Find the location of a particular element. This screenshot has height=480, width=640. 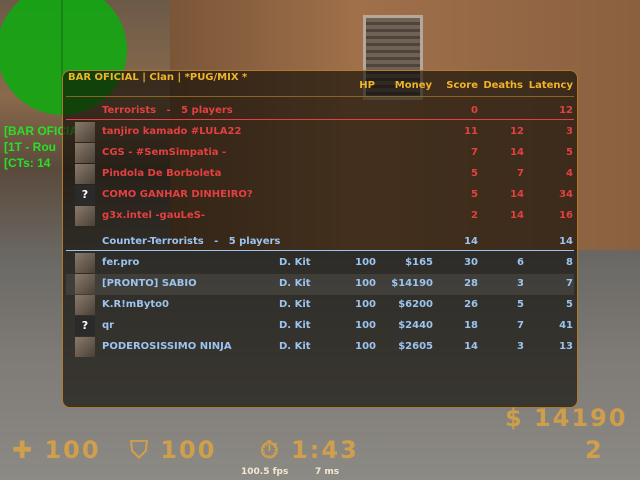

player-money: $6200 is located at coordinates (415, 304).